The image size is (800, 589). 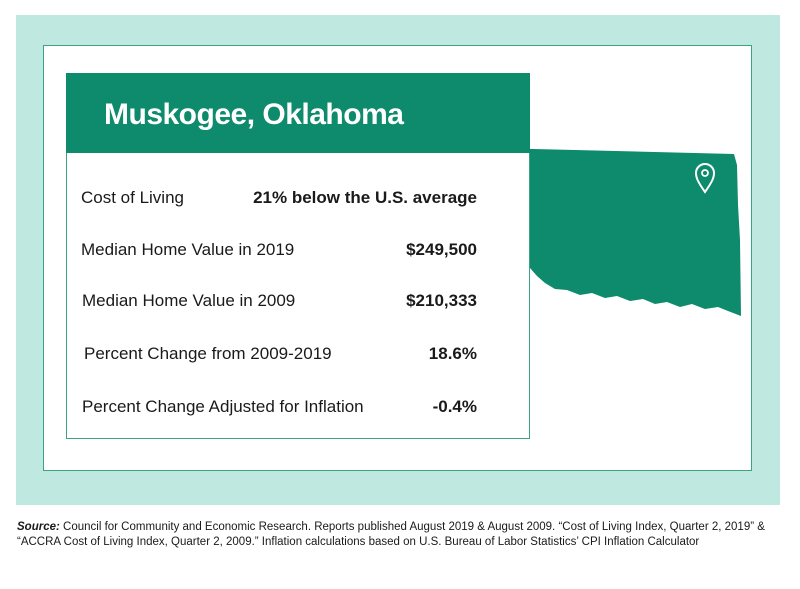 I want to click on card-header, so click(x=298, y=113).